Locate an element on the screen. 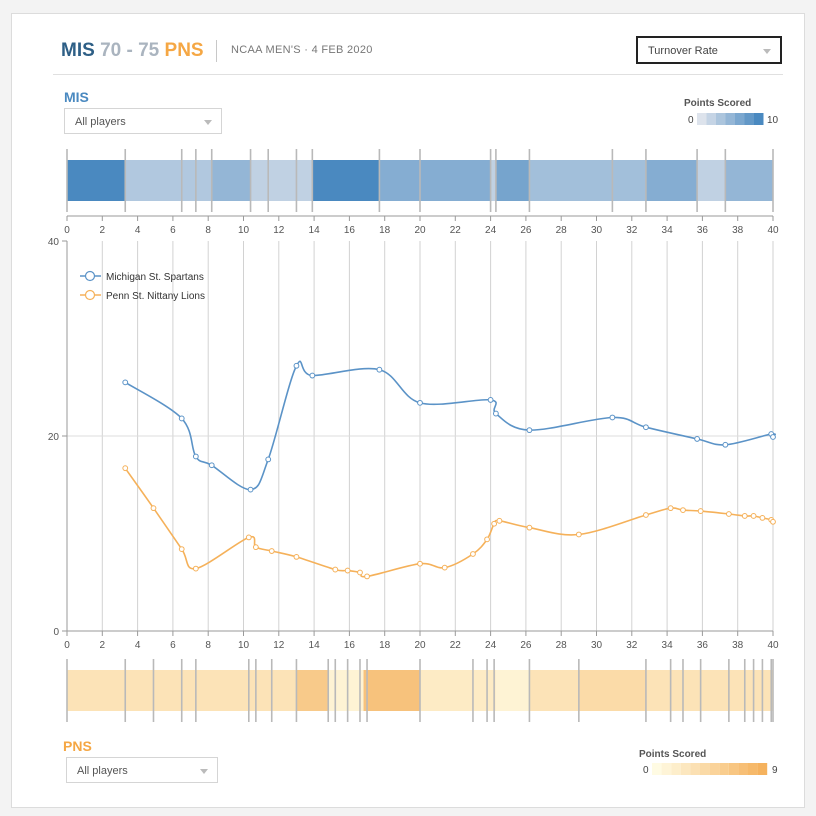 This screenshot has width=816, height=816. home-legend-min: 0 is located at coordinates (691, 120).